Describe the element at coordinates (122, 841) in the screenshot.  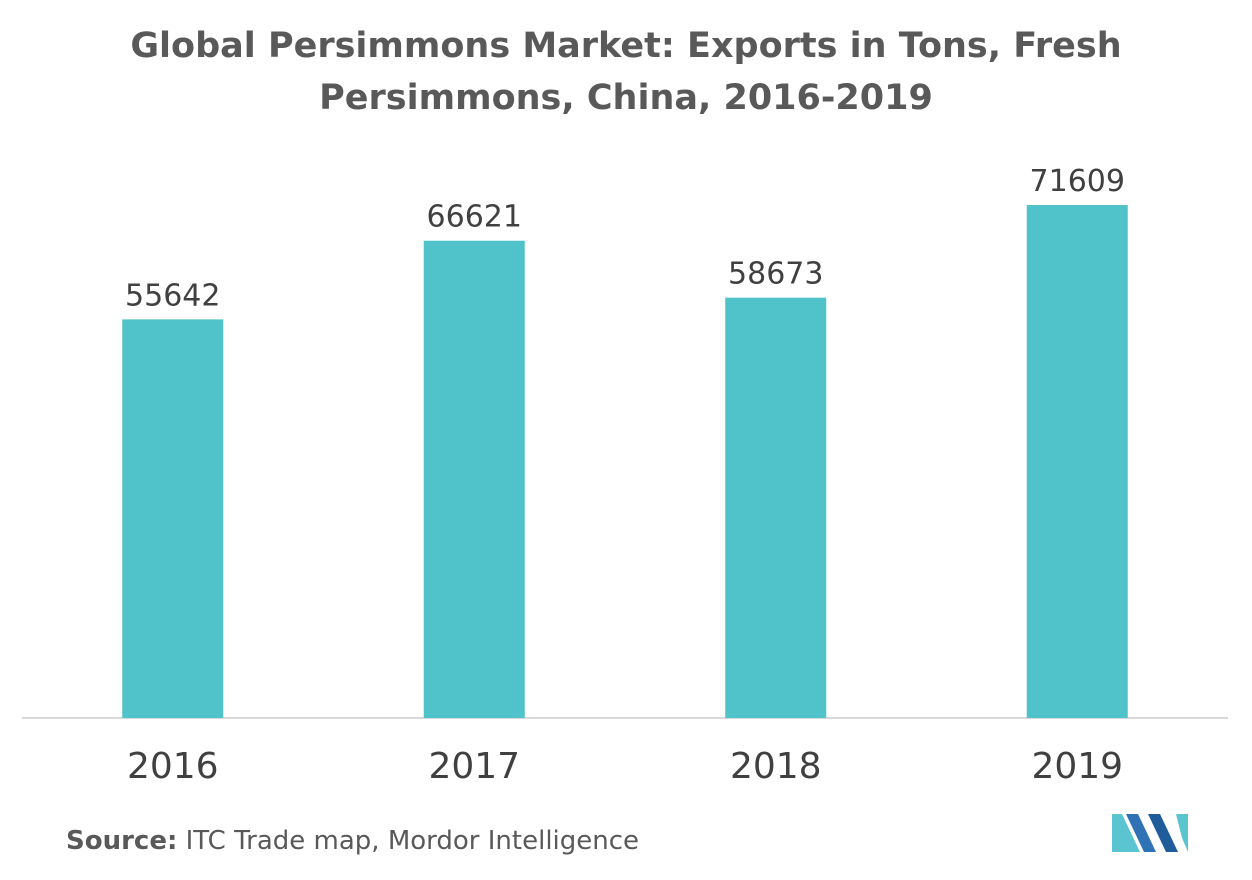
I see `source-label: Source:` at that location.